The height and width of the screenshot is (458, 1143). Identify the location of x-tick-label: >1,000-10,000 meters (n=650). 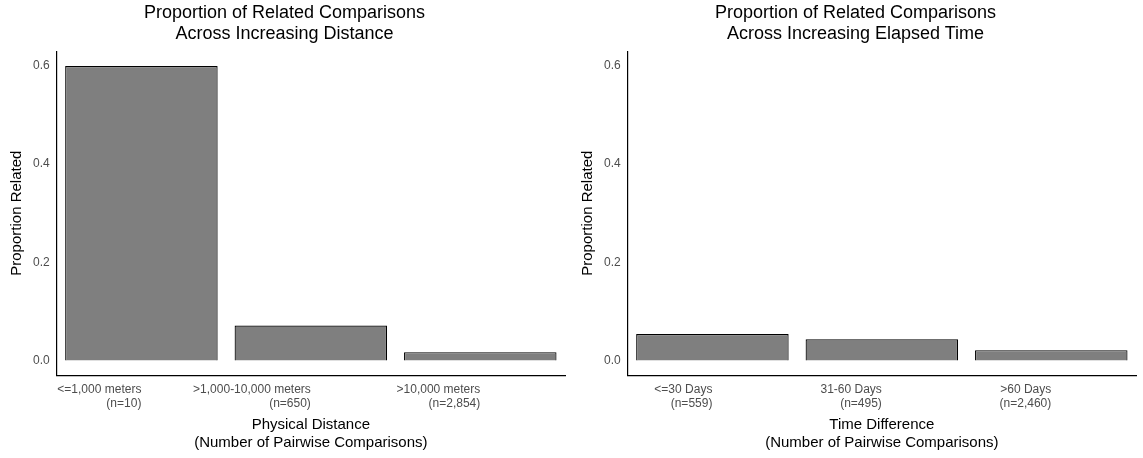
(252, 396).